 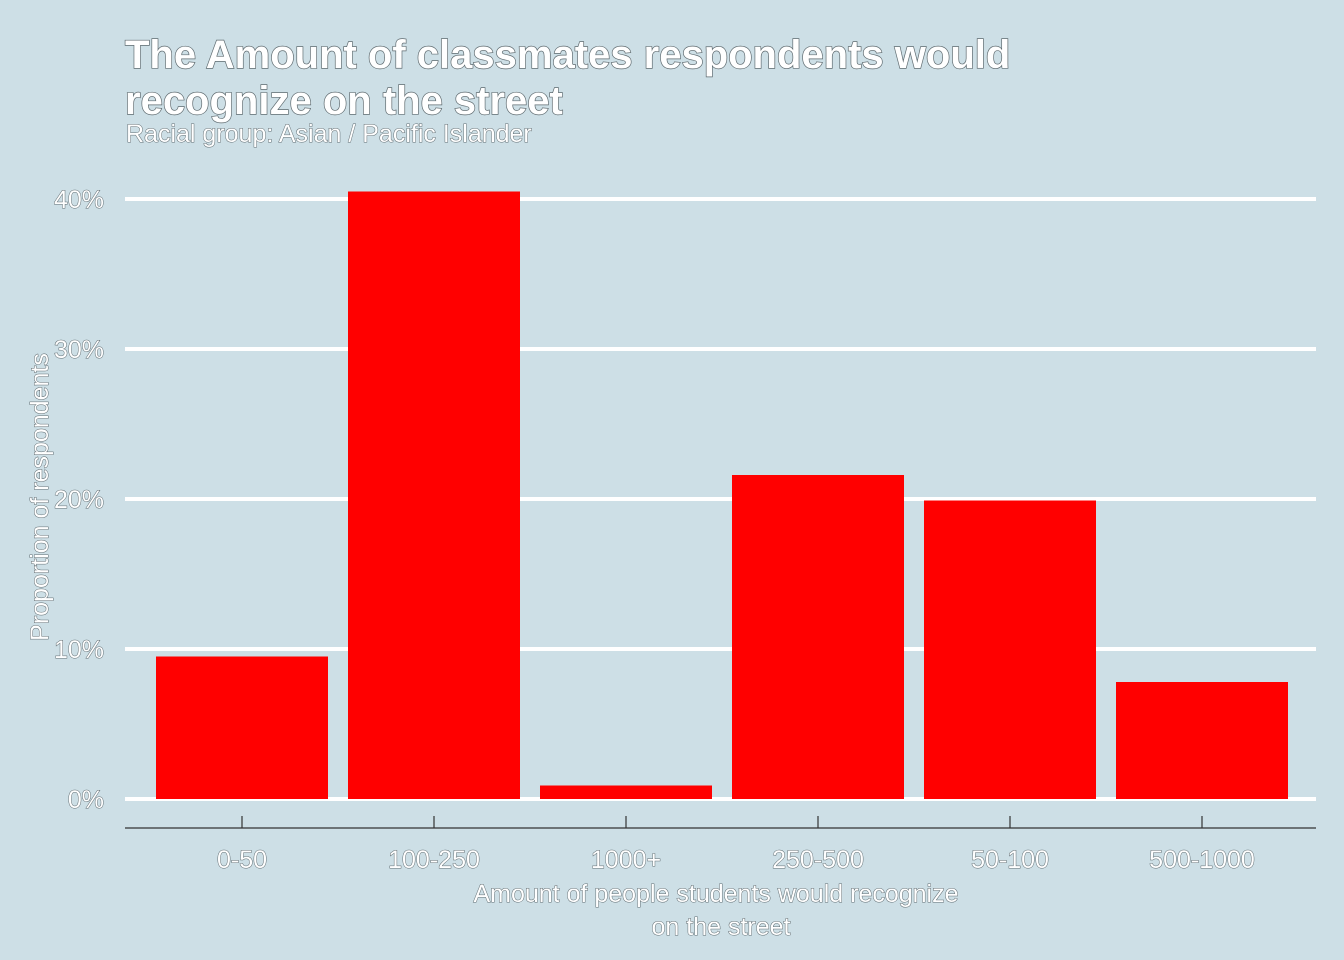 I want to click on x-tick-label: 0-50, so click(x=242, y=860).